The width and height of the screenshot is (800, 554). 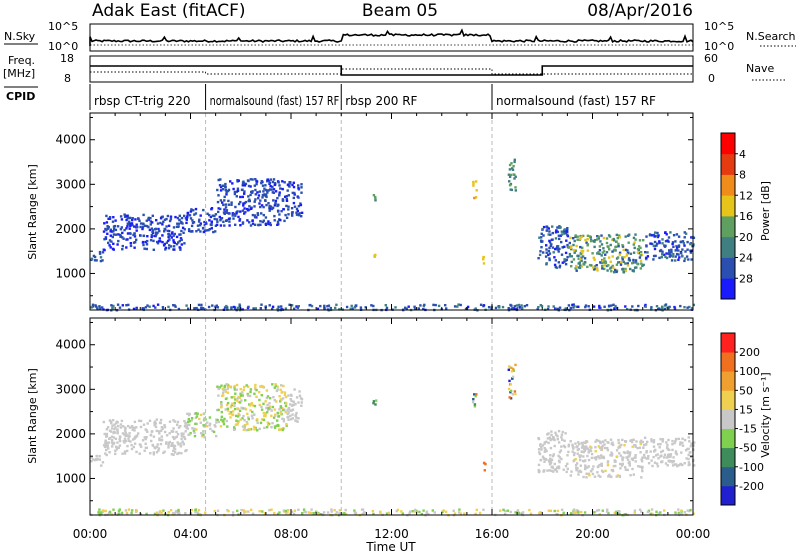 I want to click on cpid-label: CPID, so click(x=20, y=96).